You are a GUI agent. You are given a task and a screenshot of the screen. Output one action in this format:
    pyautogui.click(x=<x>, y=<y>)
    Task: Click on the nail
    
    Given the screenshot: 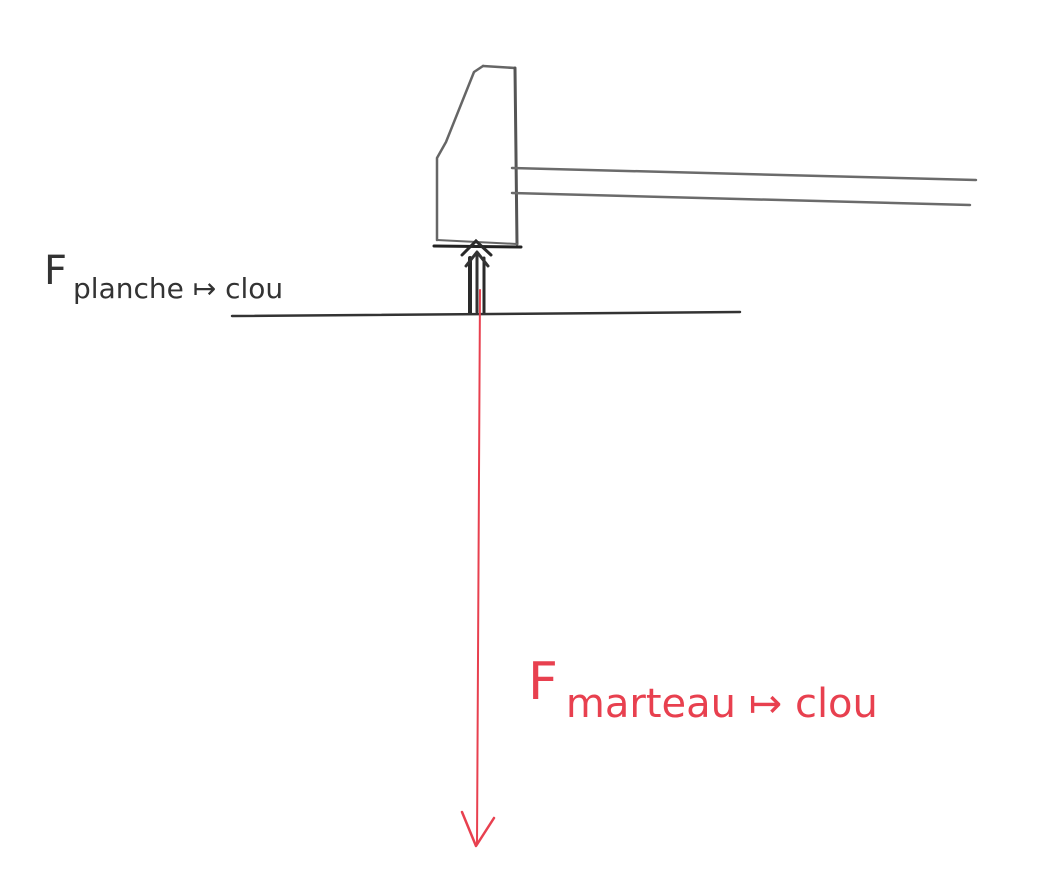 What is the action you would take?
    pyautogui.click(x=476, y=276)
    